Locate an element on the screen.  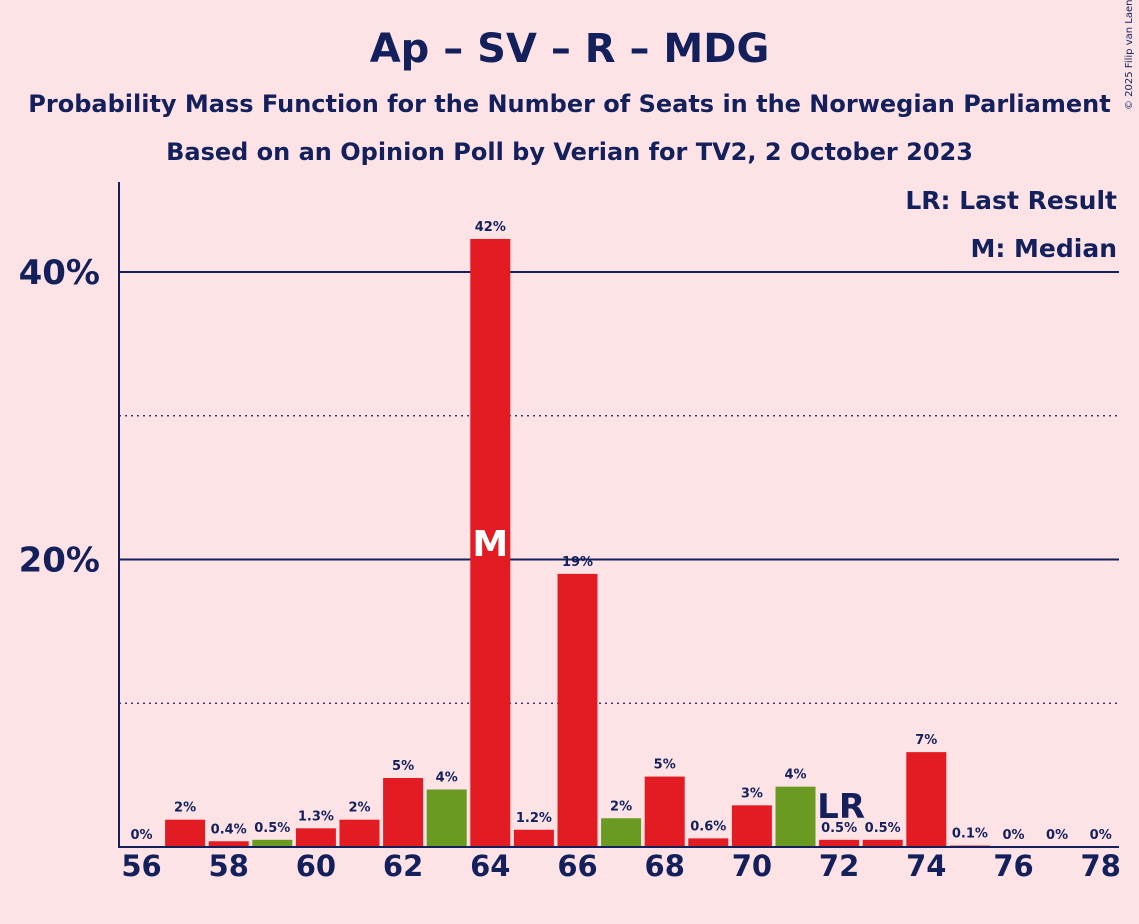
bar-value-label: 0.4% is located at coordinates (229, 829).